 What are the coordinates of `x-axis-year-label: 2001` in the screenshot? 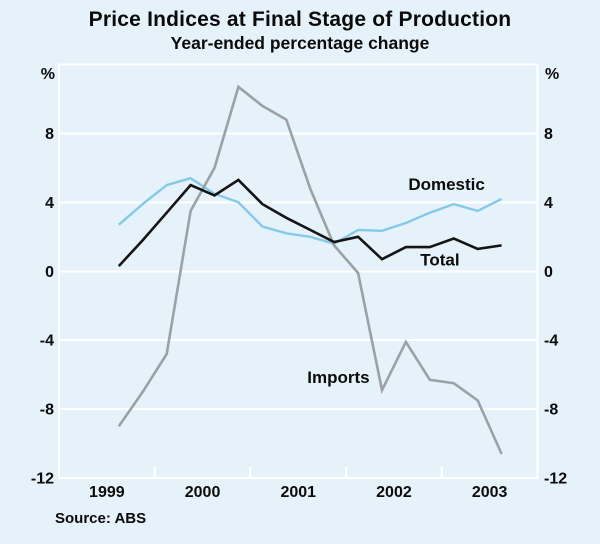 It's located at (298, 492).